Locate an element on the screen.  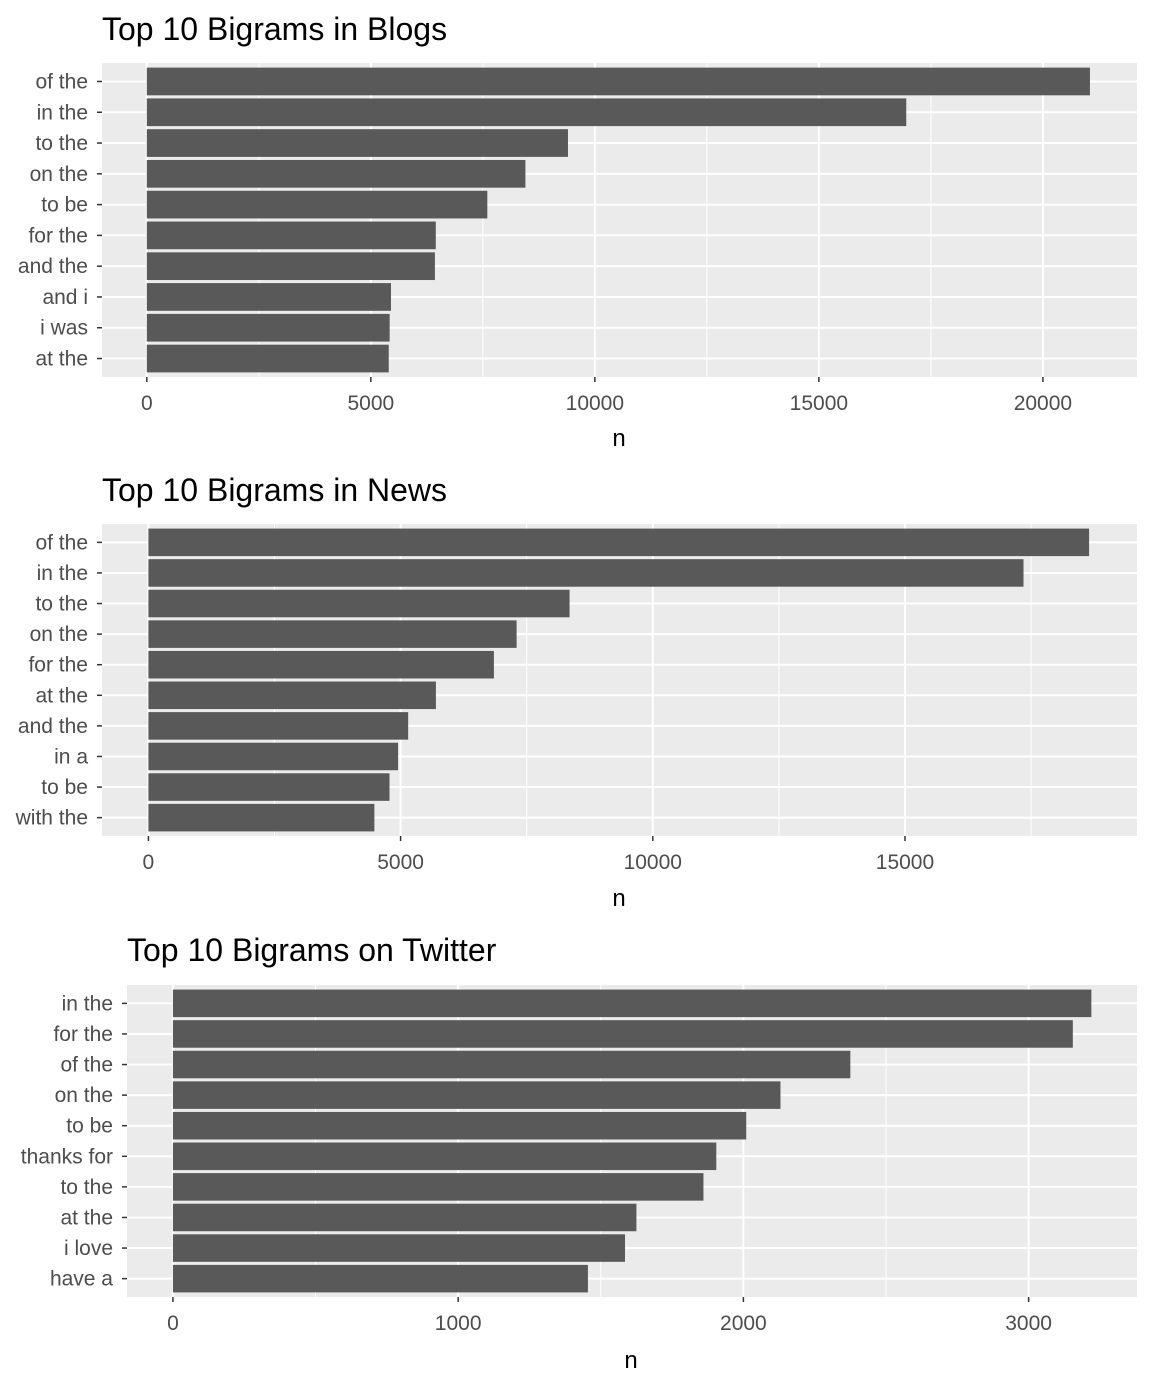
category-label: i was is located at coordinates (64, 328).